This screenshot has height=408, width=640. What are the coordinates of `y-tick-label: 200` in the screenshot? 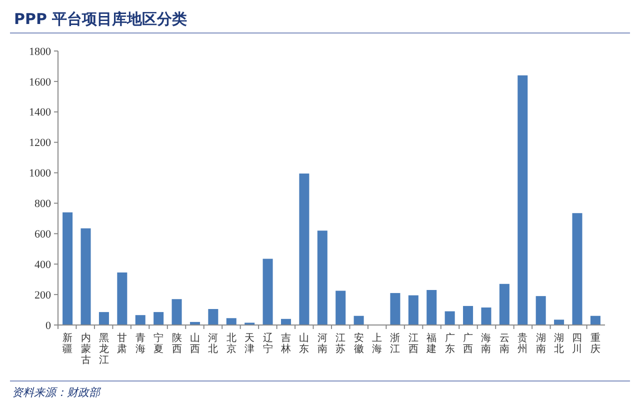 It's located at (43, 295).